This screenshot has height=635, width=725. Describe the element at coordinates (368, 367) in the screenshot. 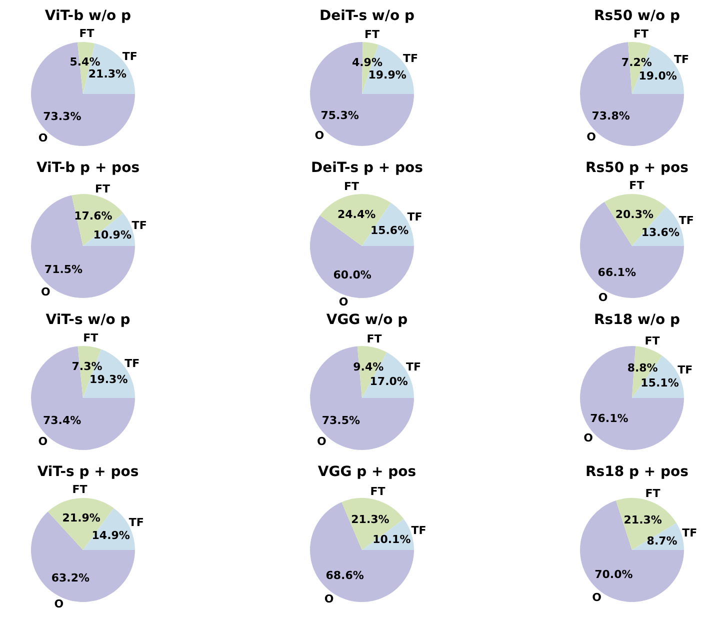

I see `data-label: 9.4%` at that location.